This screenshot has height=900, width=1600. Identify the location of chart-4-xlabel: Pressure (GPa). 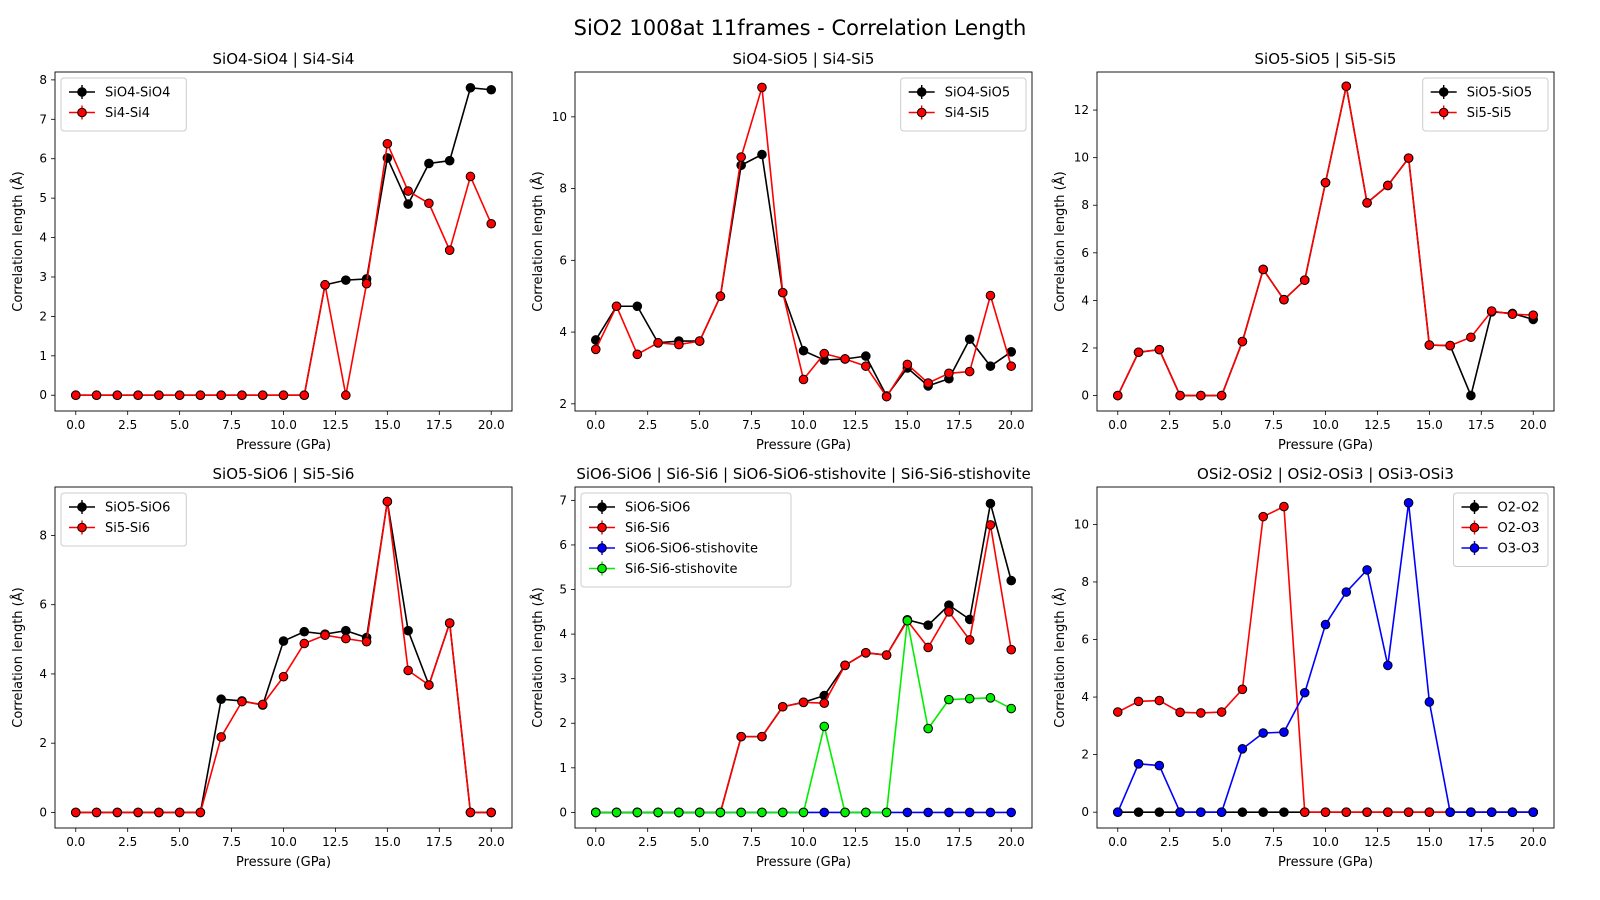
(283, 862).